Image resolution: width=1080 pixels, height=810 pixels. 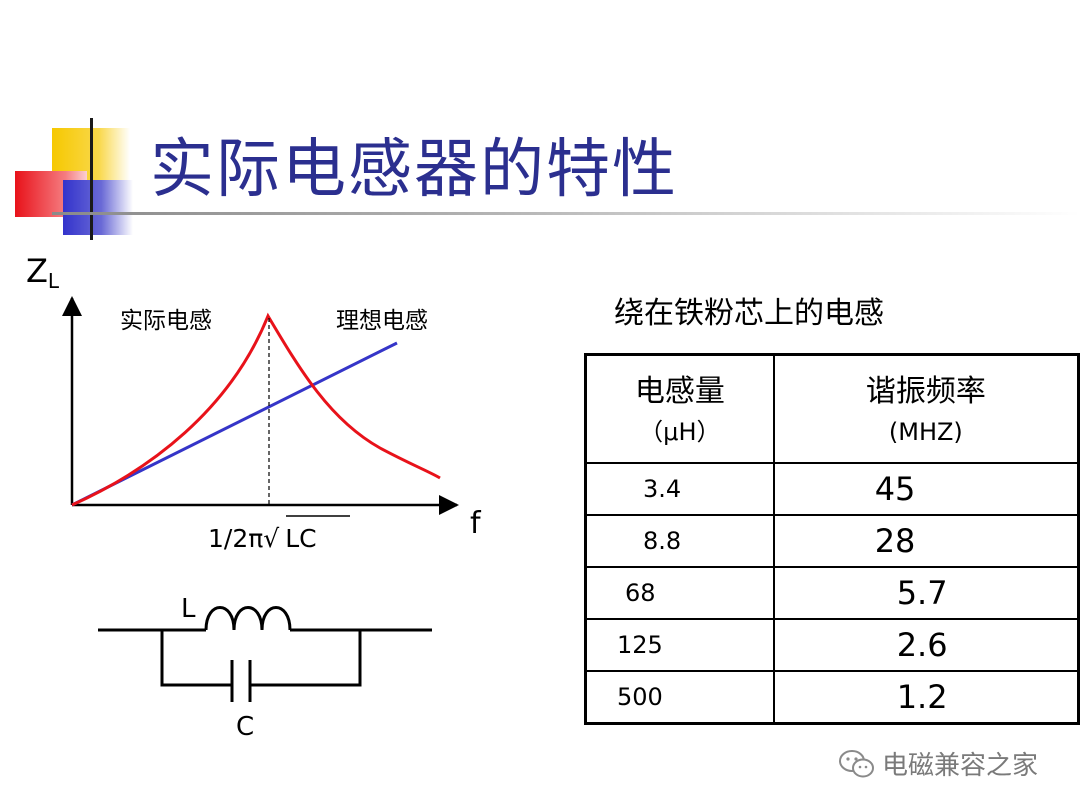 What do you see at coordinates (679, 391) in the screenshot?
I see `header-inductance-label: 电感量` at bounding box center [679, 391].